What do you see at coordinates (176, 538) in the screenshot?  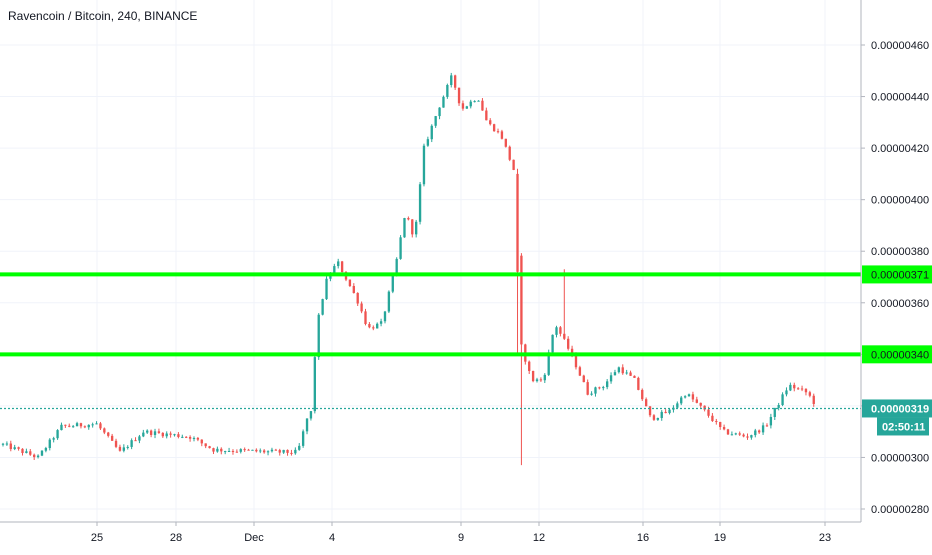 I see `x-tick-label: 28` at bounding box center [176, 538].